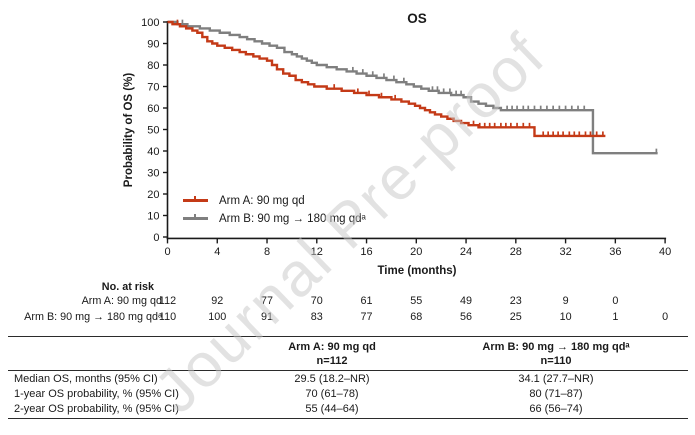  I want to click on legend-entry-arm-a: Arm A: 90 mg qd, so click(274, 200).